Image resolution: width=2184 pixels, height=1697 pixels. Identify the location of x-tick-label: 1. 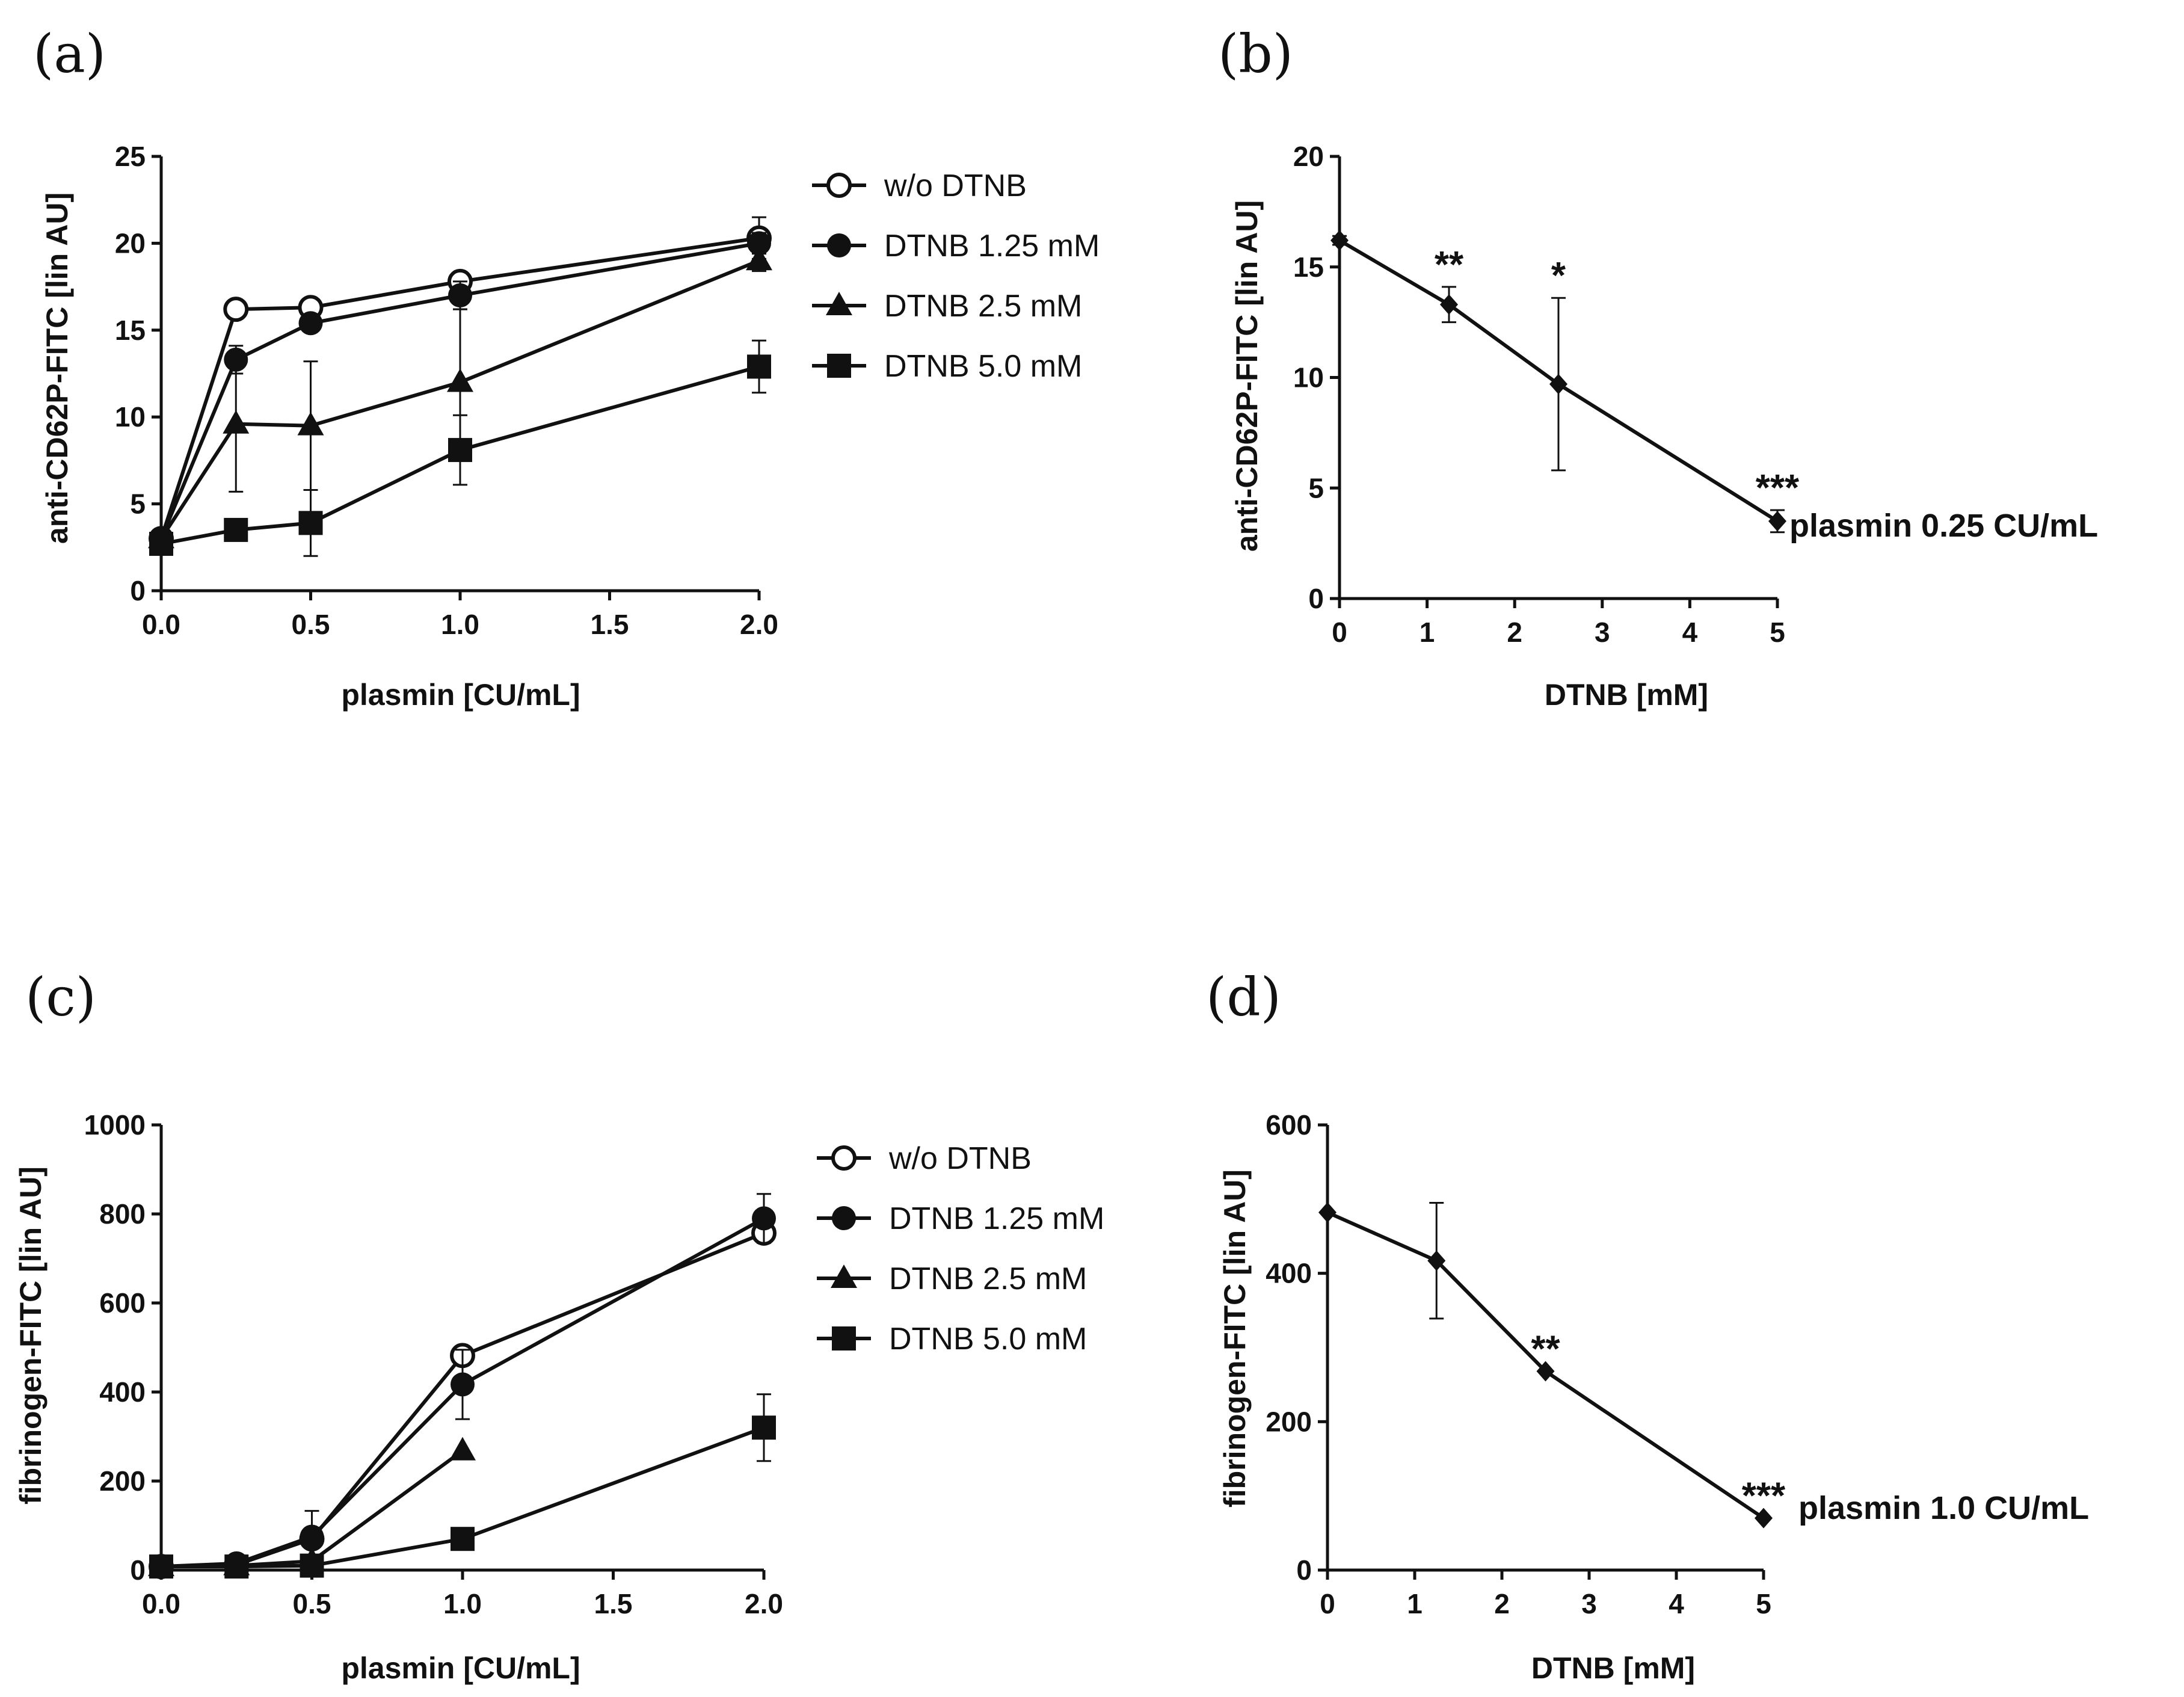
(1415, 1603).